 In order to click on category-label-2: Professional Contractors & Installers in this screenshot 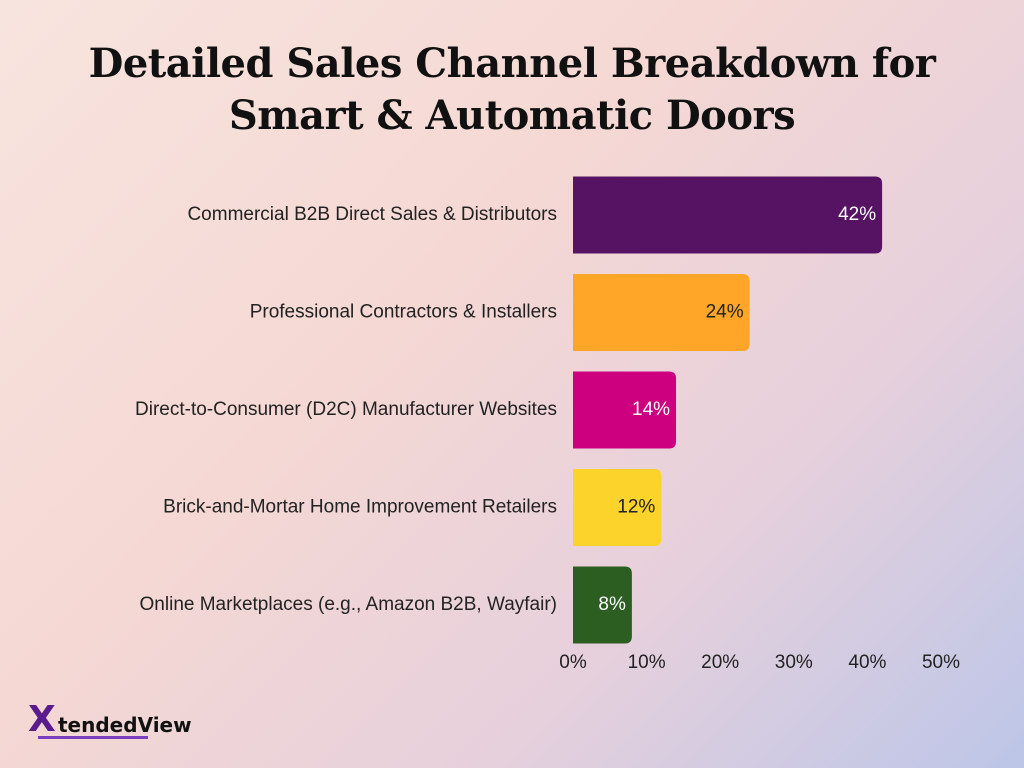, I will do `click(403, 312)`.